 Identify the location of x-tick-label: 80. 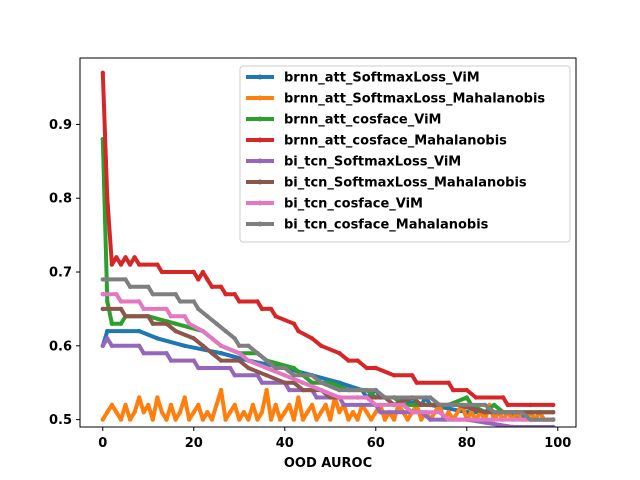
(467, 443).